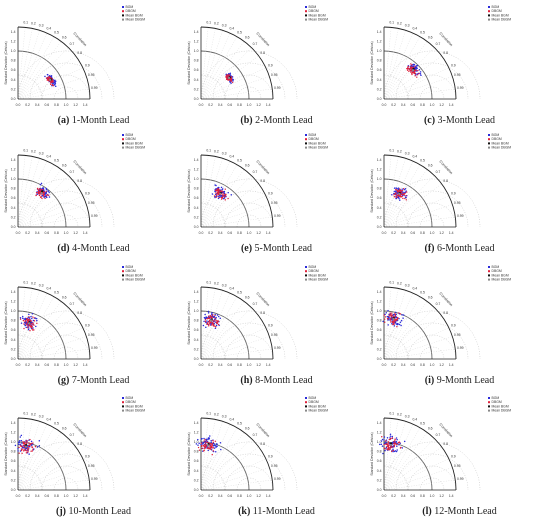 Image resolution: width=550 pixels, height=523 pixels. I want to click on x-tick-label: 0.2, so click(393, 233).